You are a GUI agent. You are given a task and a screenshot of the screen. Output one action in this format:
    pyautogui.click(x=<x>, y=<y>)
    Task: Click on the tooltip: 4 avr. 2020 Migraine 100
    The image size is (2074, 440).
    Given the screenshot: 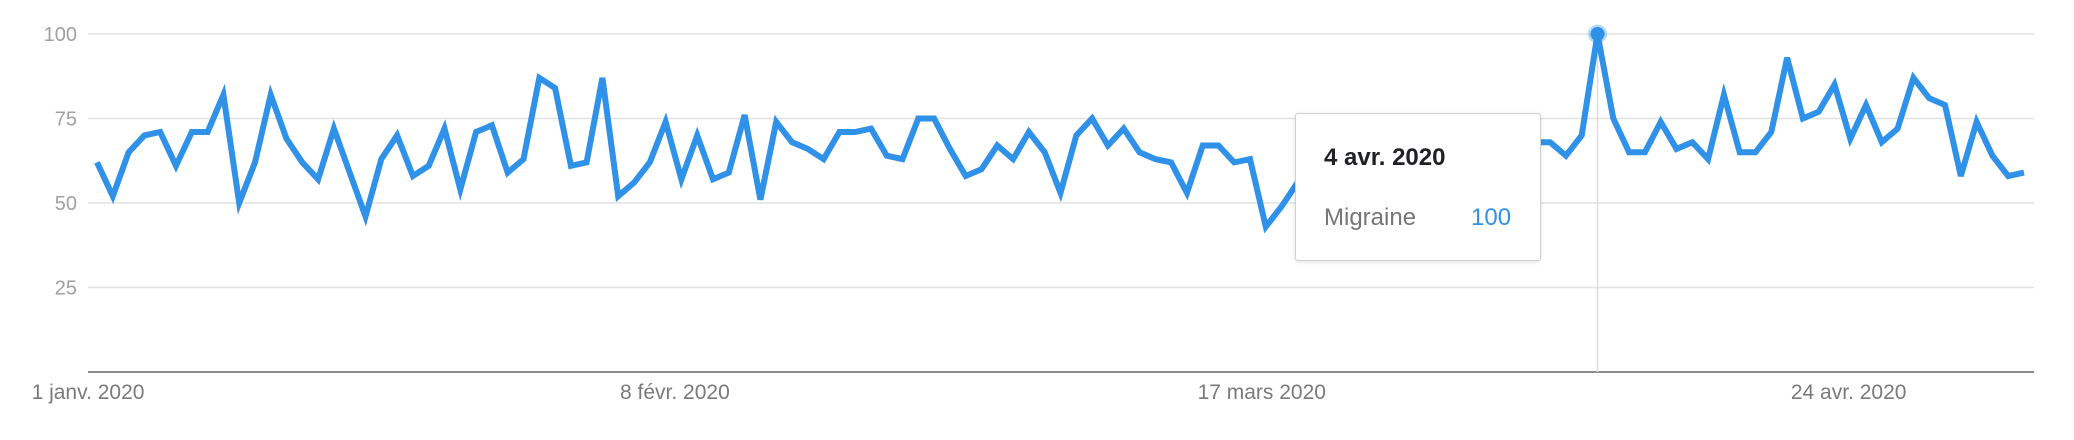 What is the action you would take?
    pyautogui.click(x=1418, y=187)
    